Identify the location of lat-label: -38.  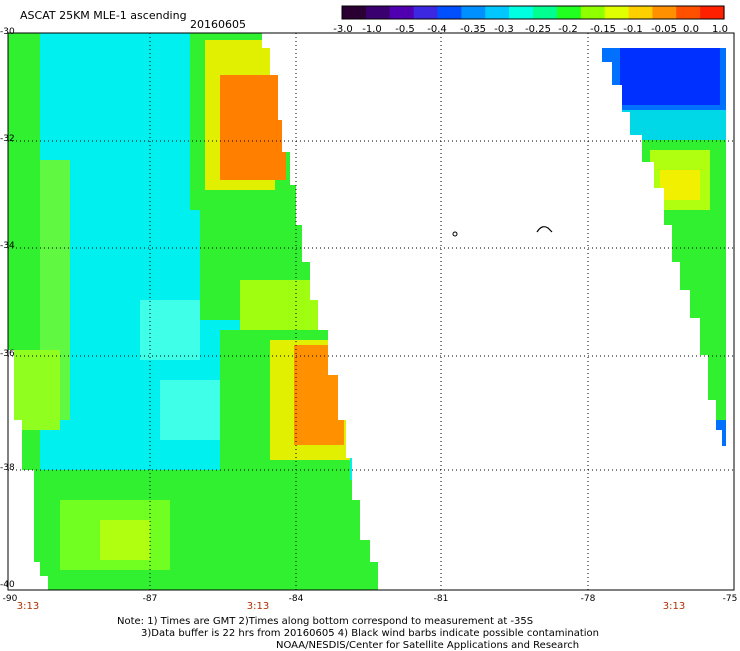
(7, 468).